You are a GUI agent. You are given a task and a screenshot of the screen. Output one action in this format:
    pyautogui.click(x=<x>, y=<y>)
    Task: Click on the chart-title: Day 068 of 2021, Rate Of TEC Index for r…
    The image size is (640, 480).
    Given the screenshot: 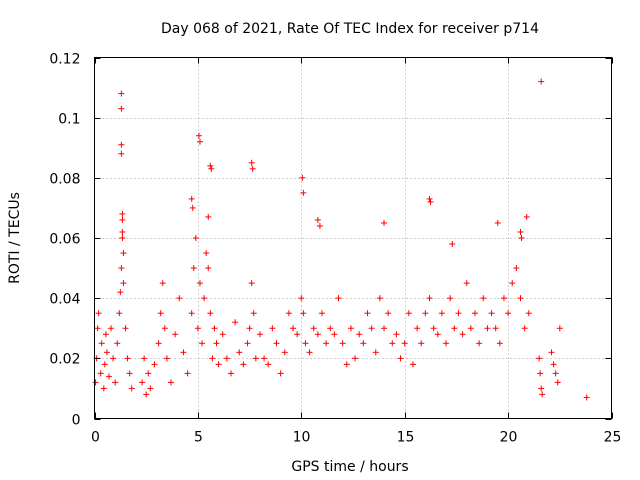 What is the action you would take?
    pyautogui.click(x=350, y=29)
    